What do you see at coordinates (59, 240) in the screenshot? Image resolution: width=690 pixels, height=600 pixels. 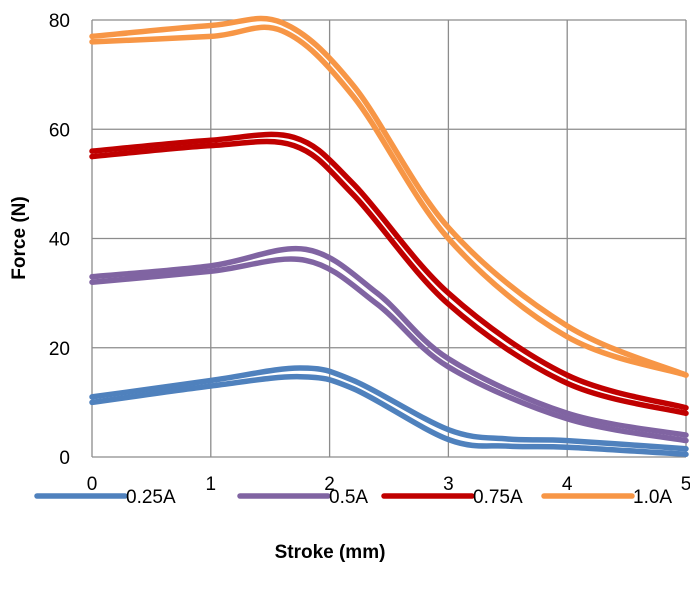 I see `y-tick-label: 40` at bounding box center [59, 240].